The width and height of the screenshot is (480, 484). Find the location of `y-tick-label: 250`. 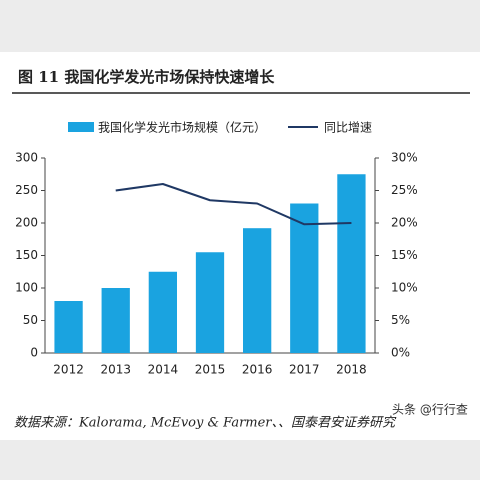

y-tick-label: 250 is located at coordinates (26, 190).